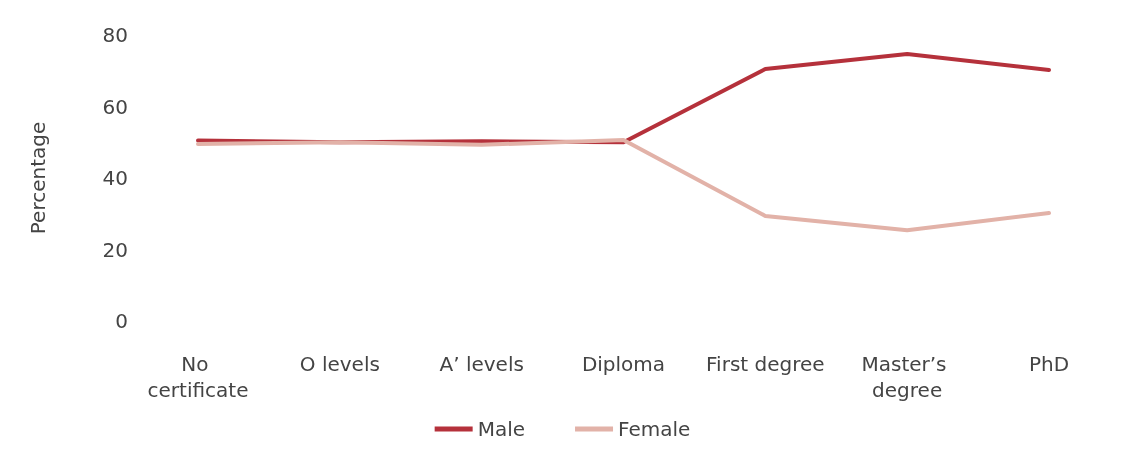 The height and width of the screenshot is (454, 1125). Describe the element at coordinates (198, 377) in the screenshot. I see `x-tick-label: No certificate` at that location.